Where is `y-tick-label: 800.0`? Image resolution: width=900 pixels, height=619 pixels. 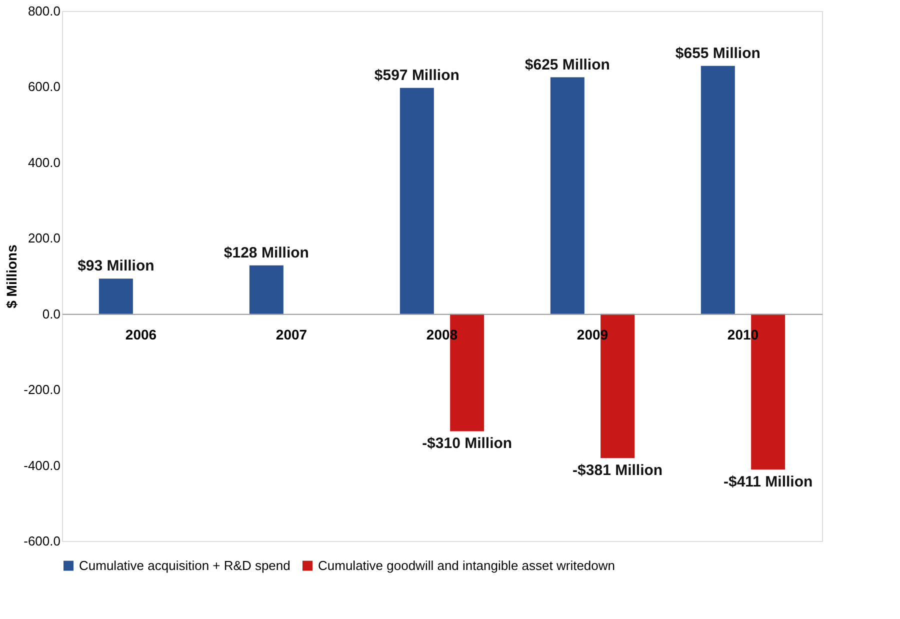
y-tick-label: 800.0 is located at coordinates (44, 11).